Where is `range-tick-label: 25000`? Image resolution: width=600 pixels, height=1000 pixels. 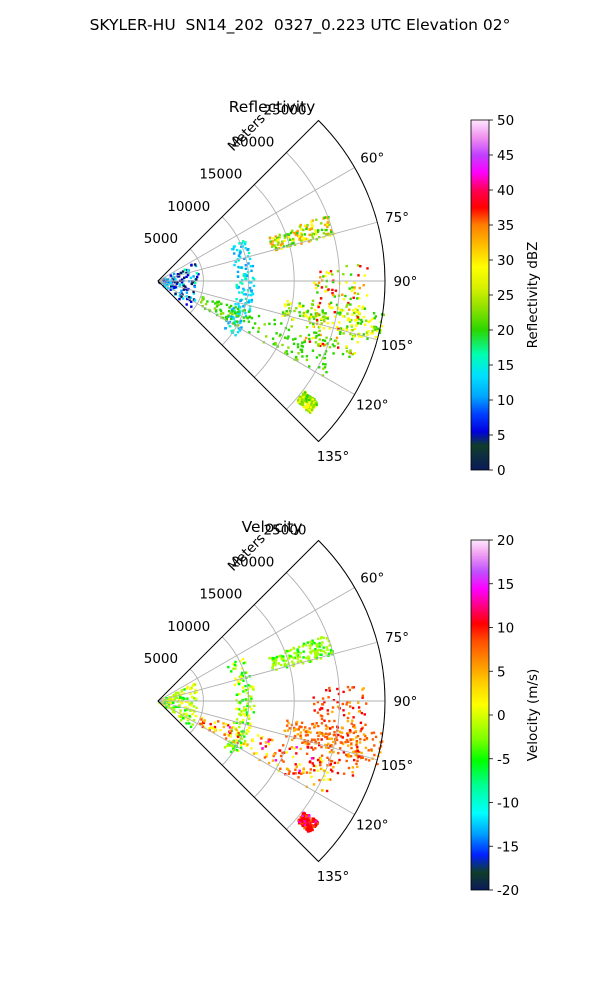
range-tick-label: 25000 is located at coordinates (285, 110).